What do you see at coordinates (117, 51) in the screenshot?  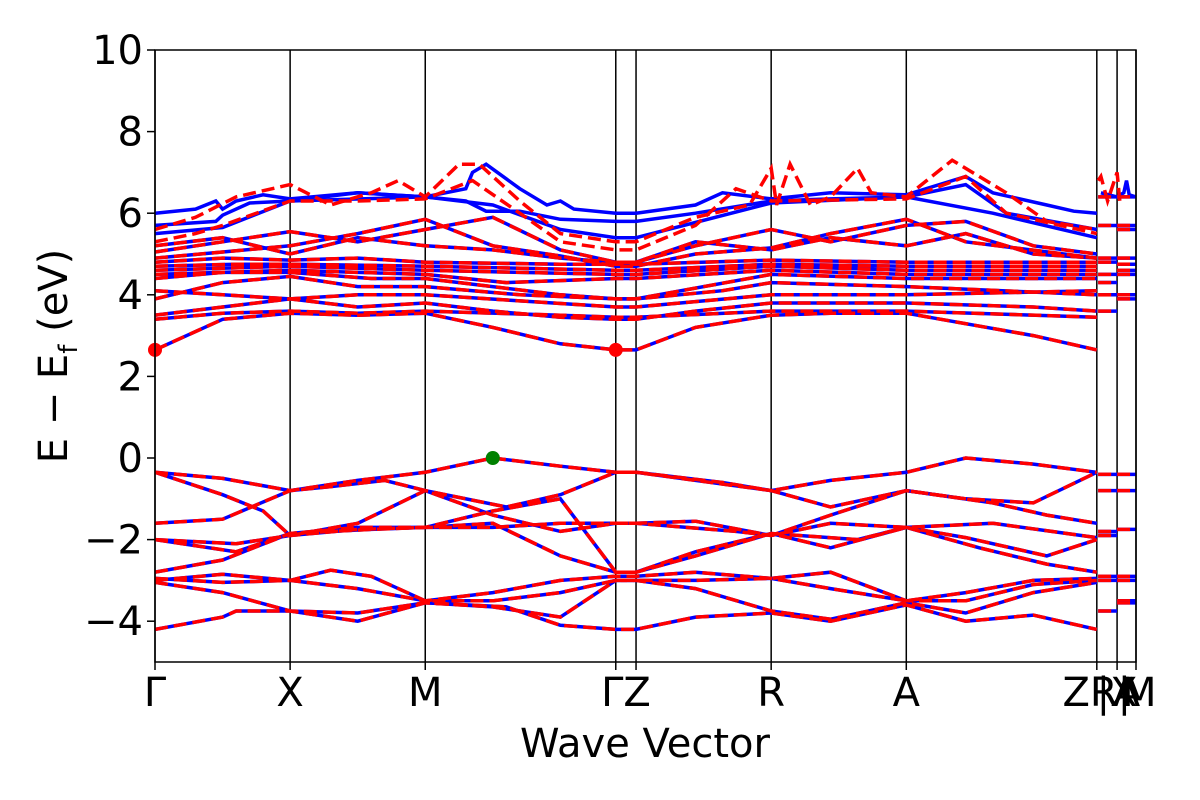 I see `y-tick-label: 10` at bounding box center [117, 51].